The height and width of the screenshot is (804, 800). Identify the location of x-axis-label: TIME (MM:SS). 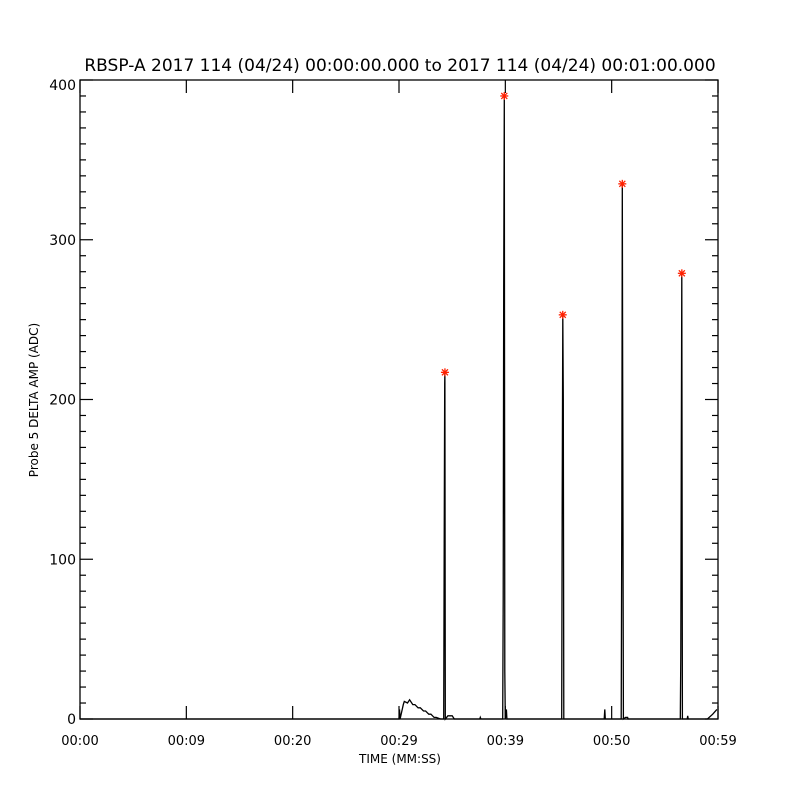
(399, 759).